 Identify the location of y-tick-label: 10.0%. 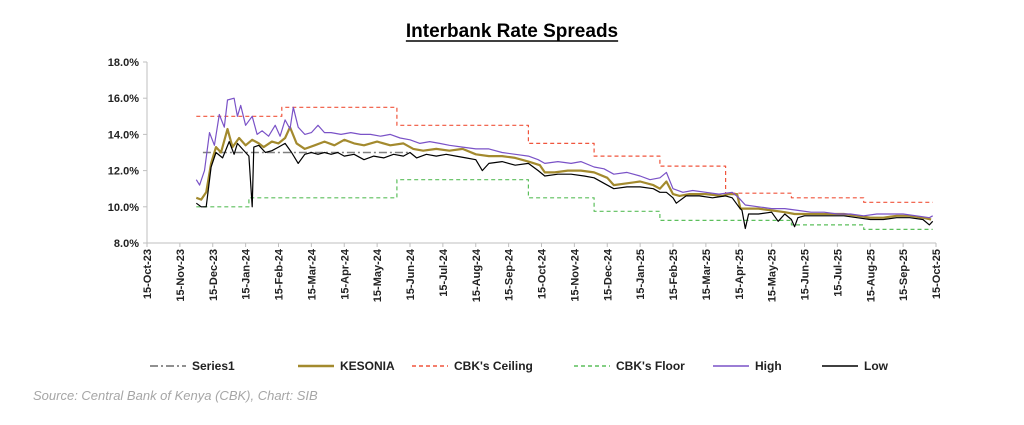
(123, 208).